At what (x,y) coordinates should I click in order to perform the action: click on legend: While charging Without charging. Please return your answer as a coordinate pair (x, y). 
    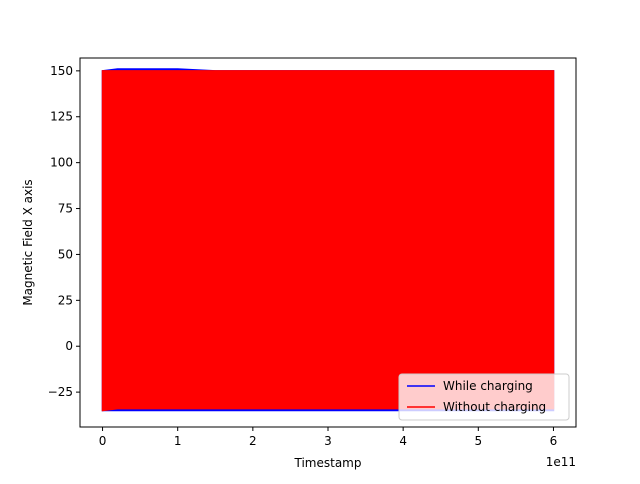
    Looking at the image, I should click on (484, 397).